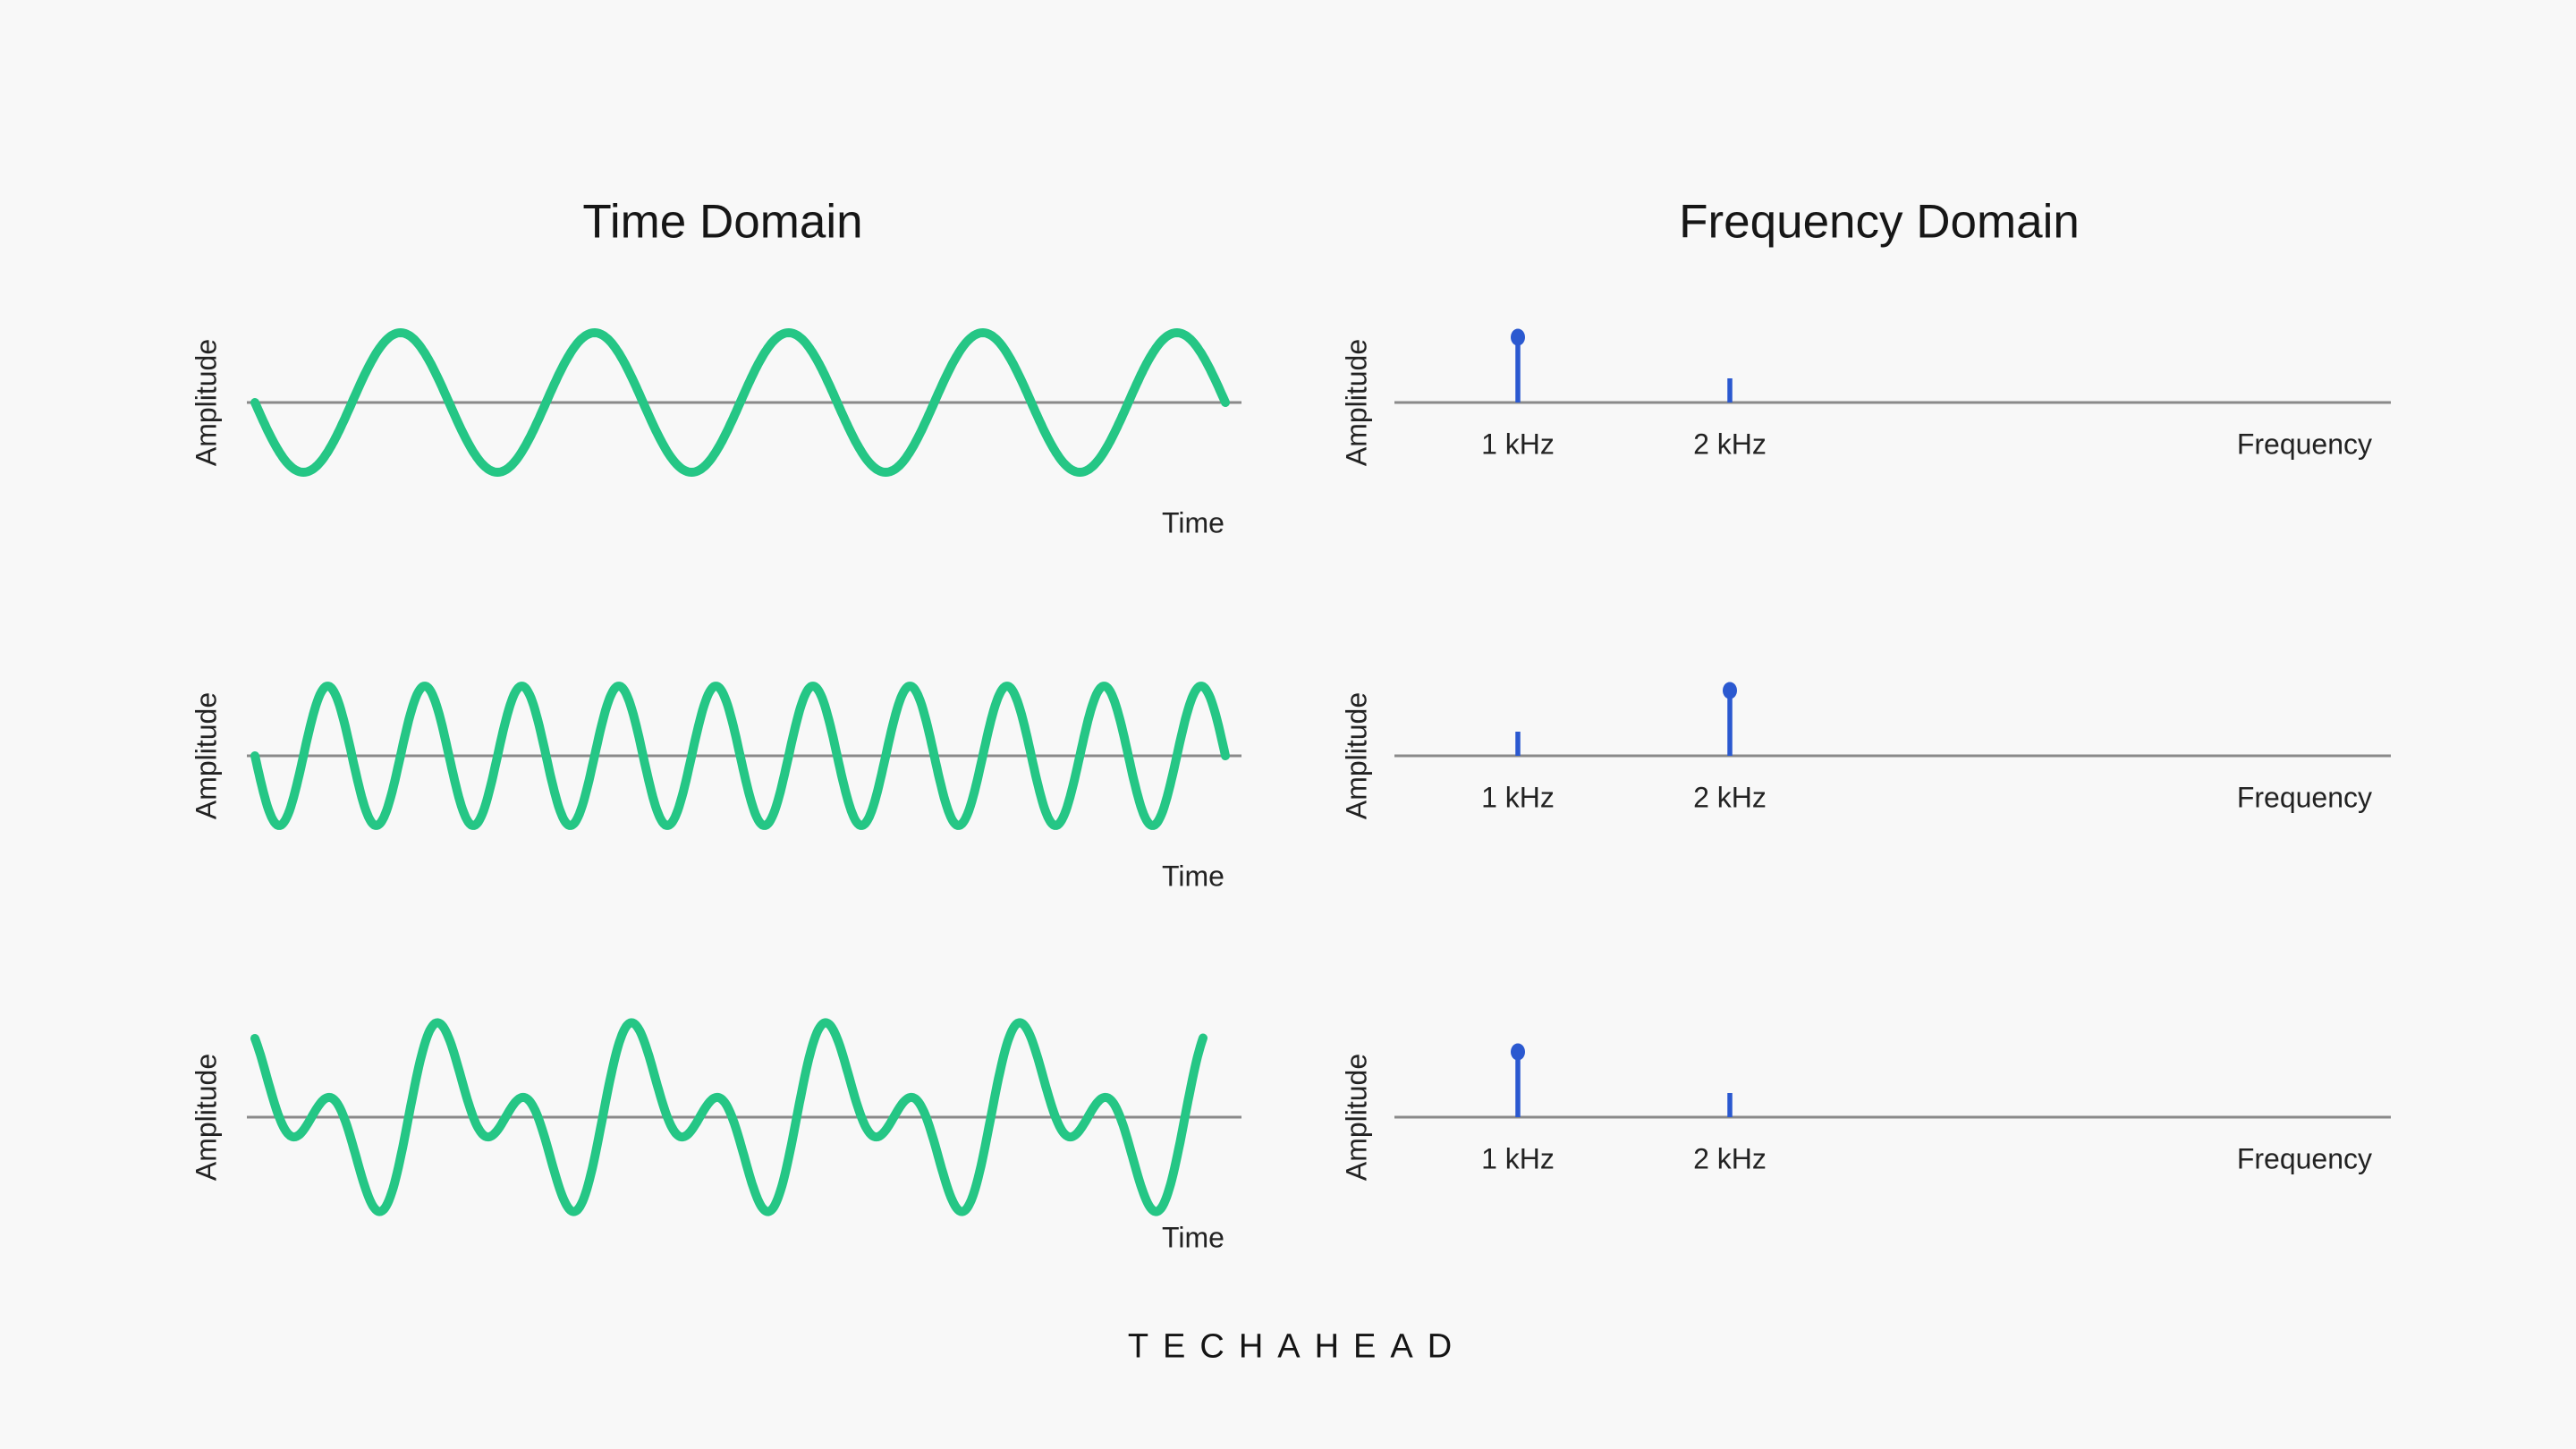 This screenshot has width=2576, height=1449. Describe the element at coordinates (1879, 222) in the screenshot. I see `frequency-domain-title: Frequency Domain` at that location.